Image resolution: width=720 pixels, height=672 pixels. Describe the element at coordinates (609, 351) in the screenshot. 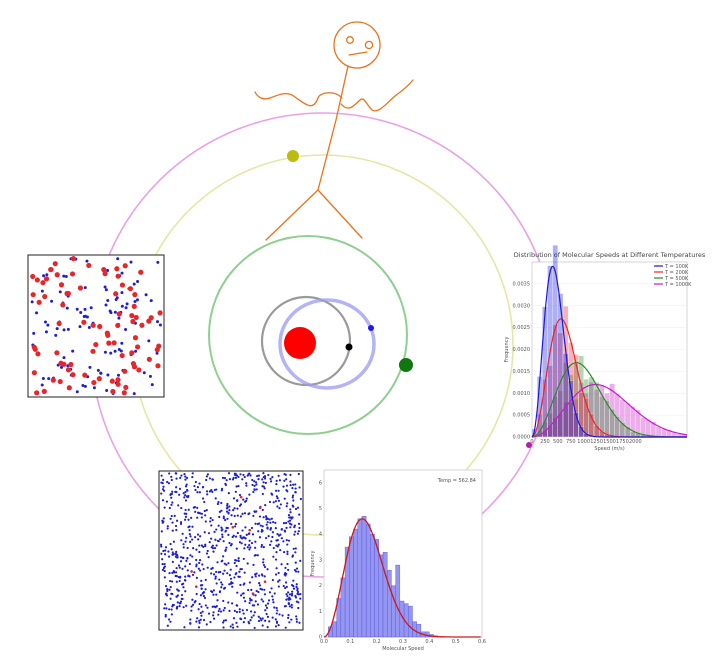

I see `series-line` at that location.